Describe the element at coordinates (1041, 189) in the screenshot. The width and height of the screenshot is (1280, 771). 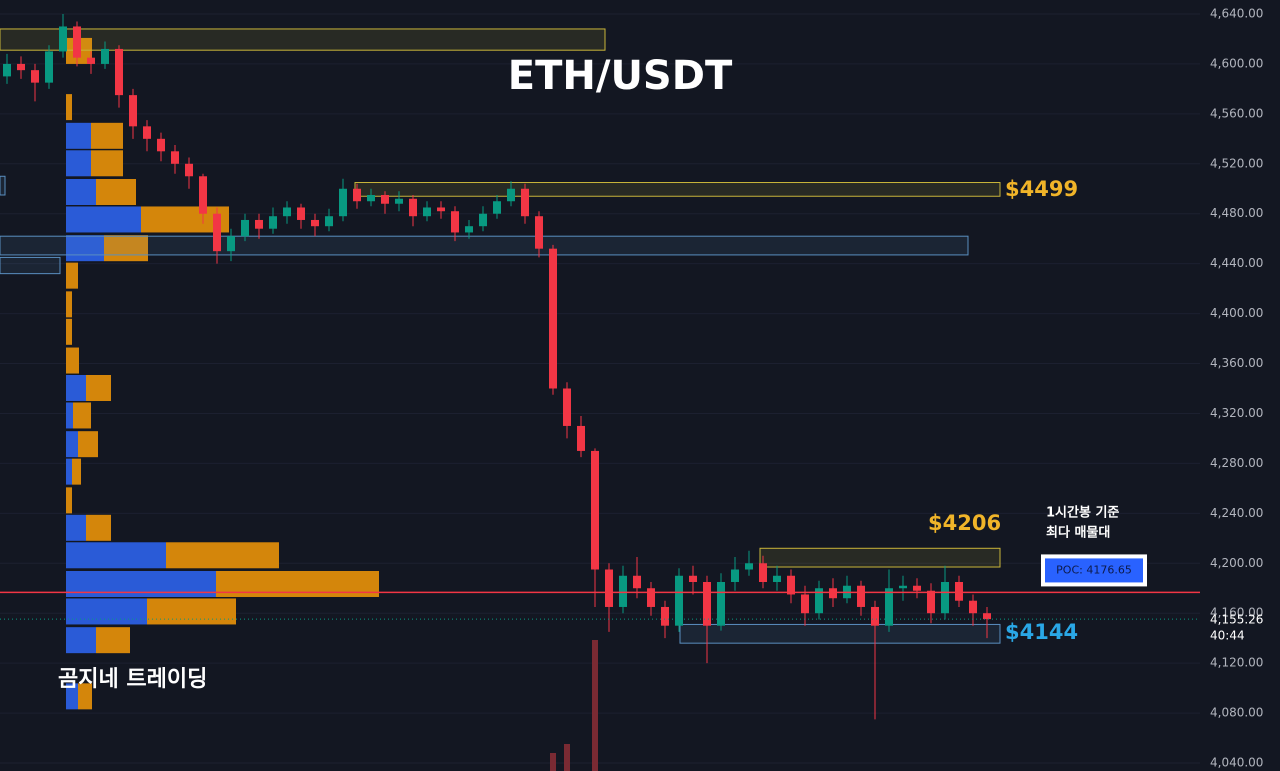
I see `price-annotation: $4499` at that location.